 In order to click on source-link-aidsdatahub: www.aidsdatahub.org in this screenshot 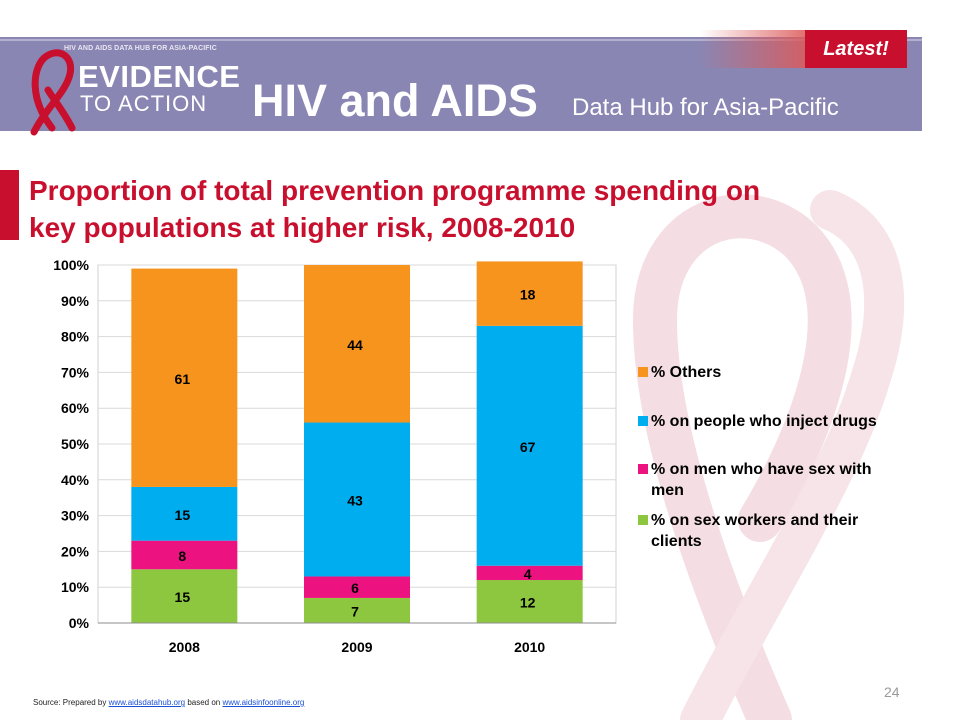, I will do `click(147, 702)`.